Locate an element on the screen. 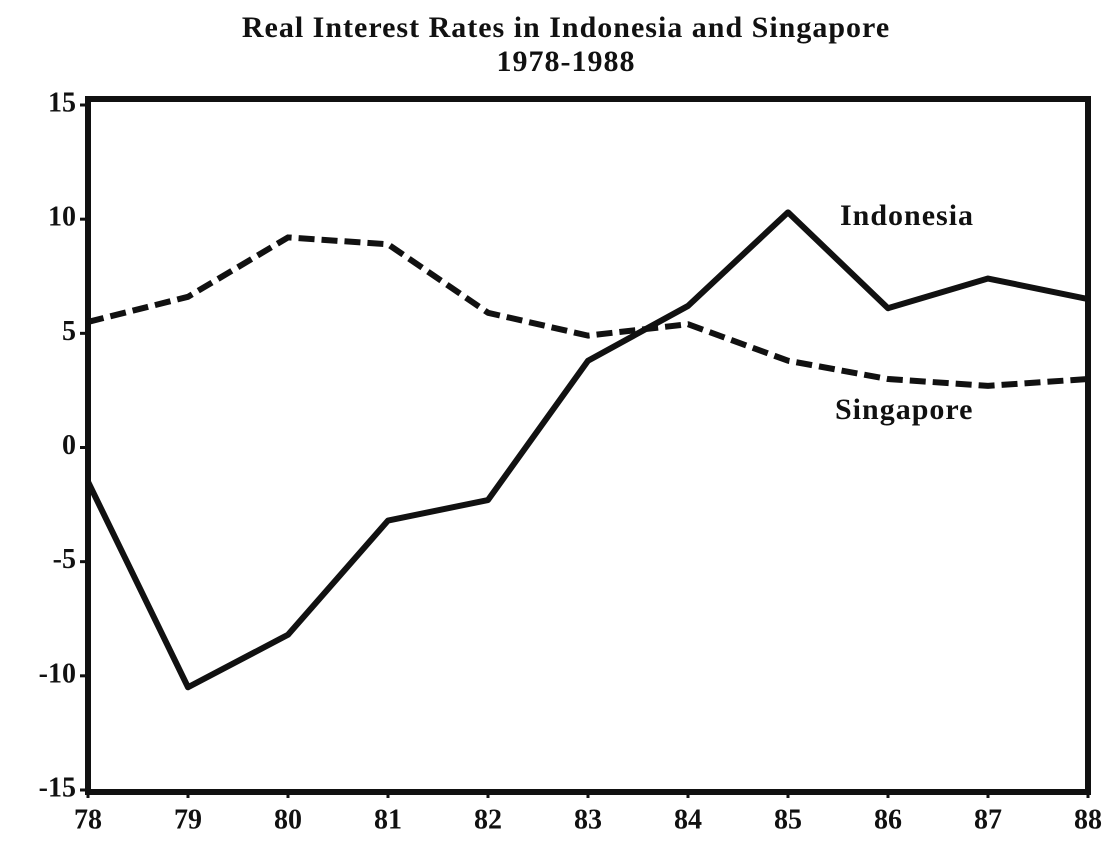  x-tick-label: 83 is located at coordinates (588, 819).